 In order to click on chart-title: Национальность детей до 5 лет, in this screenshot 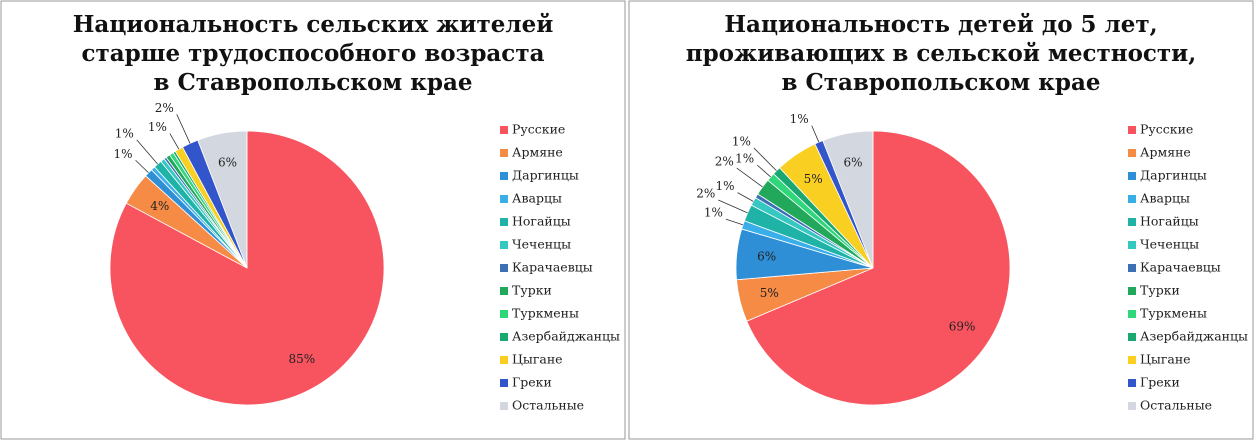, I will do `click(940, 24)`.